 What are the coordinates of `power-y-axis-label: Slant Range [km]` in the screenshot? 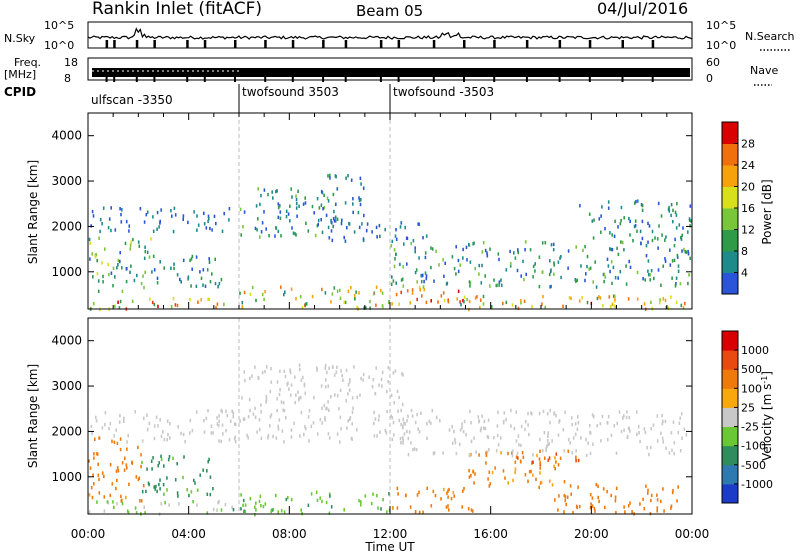 It's located at (33, 212).